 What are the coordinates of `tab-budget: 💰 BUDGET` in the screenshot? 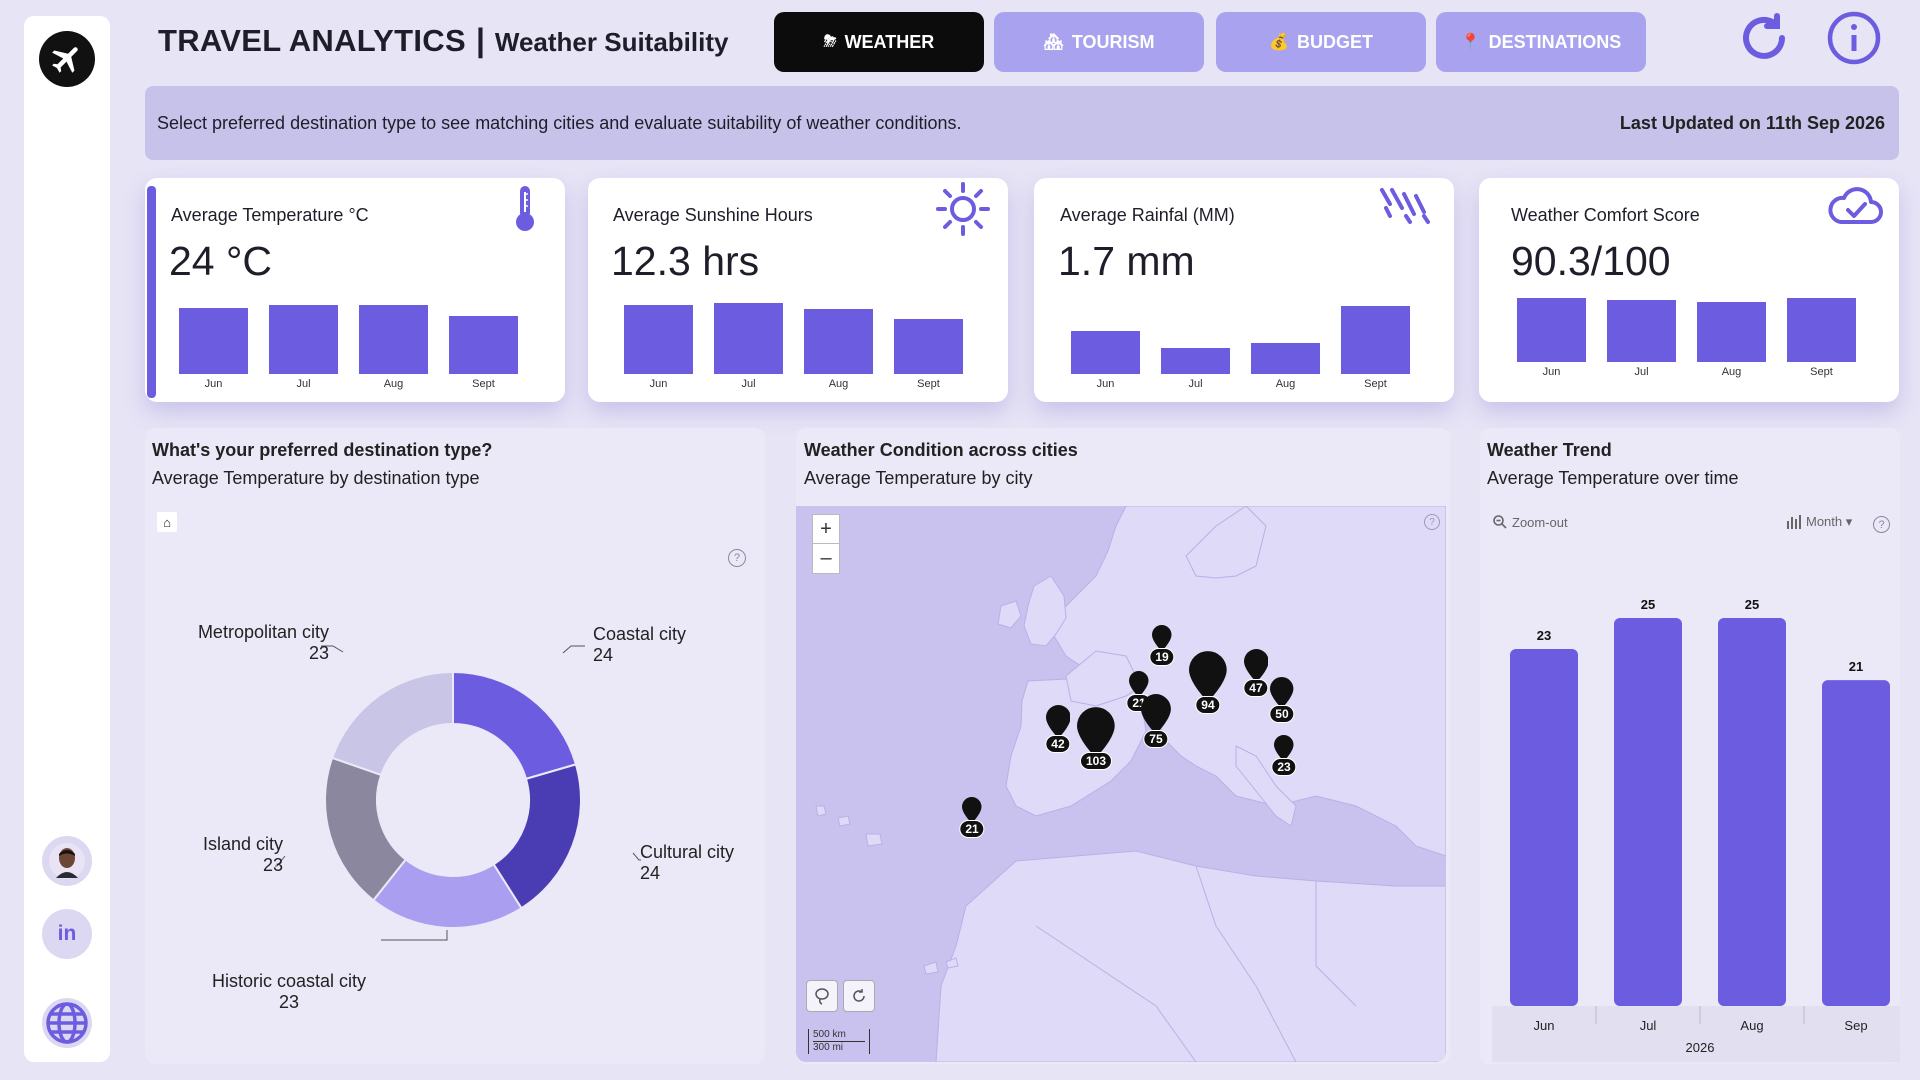 It's located at (1321, 42).